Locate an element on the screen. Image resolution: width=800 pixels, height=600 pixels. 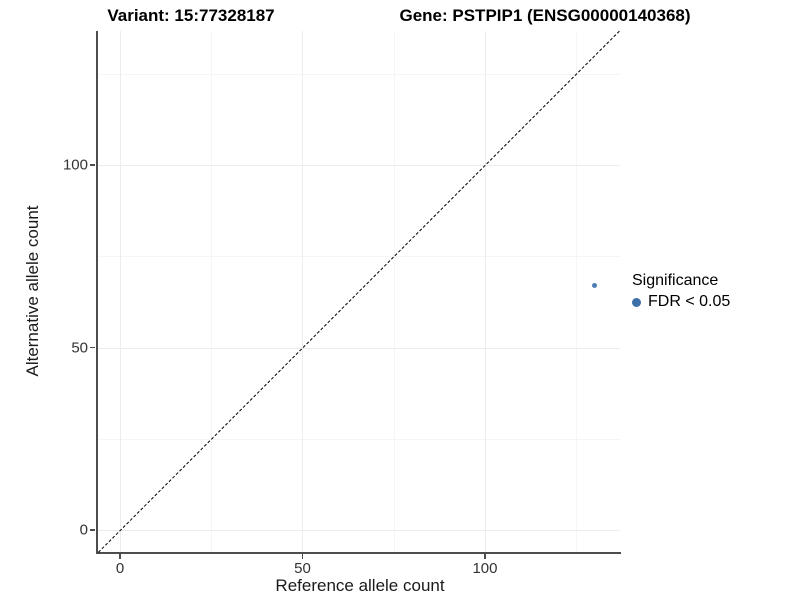
x-tick-label: 100 is located at coordinates (485, 568).